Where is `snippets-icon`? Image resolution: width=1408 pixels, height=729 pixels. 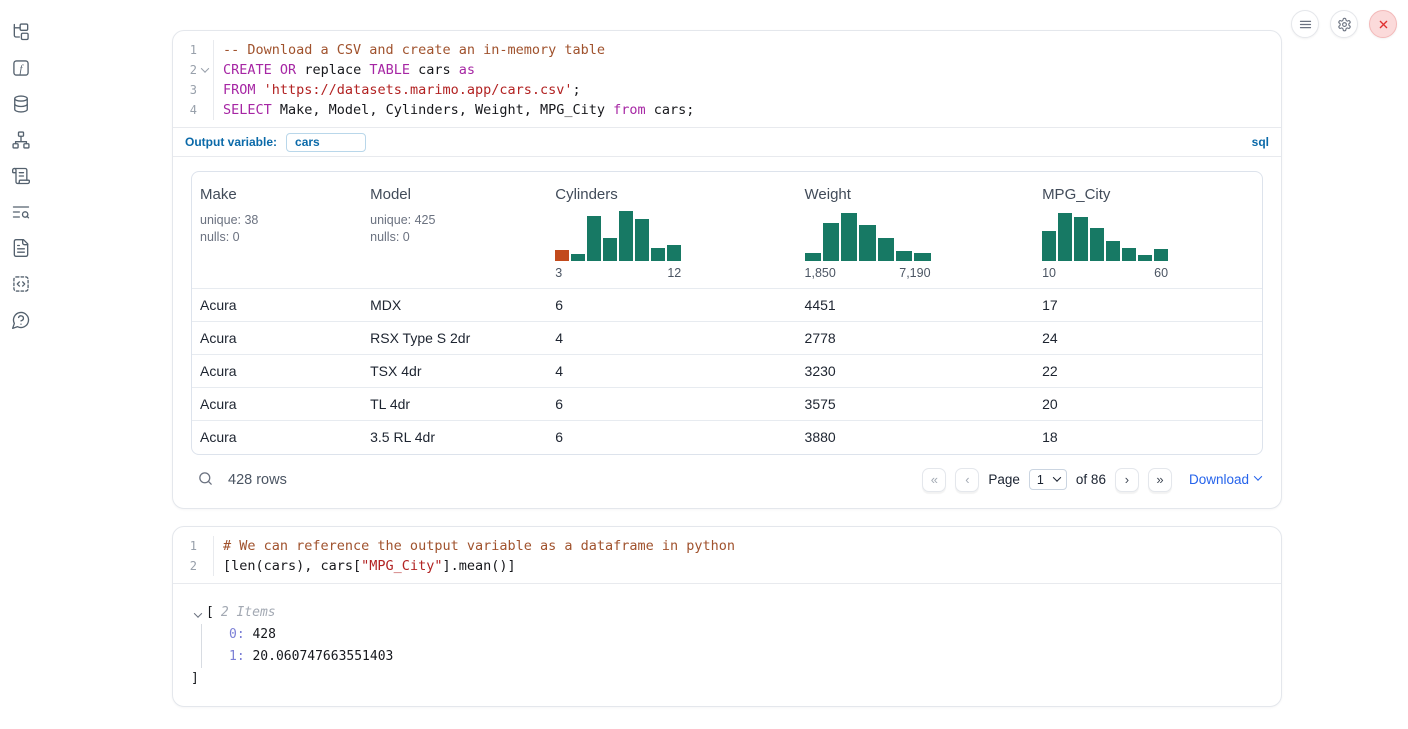
snippets-icon is located at coordinates (22, 284).